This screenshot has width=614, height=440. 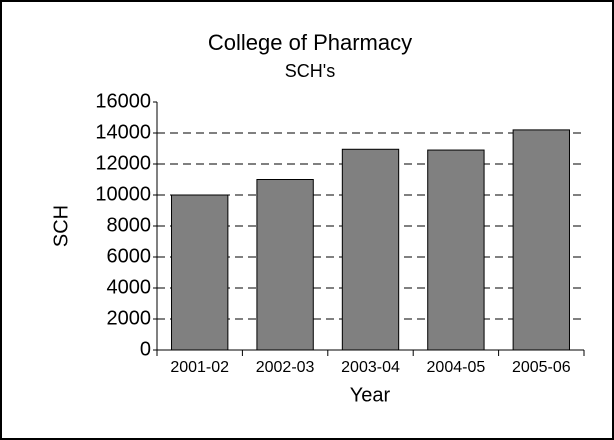 What do you see at coordinates (541, 367) in the screenshot?
I see `x-tick-label: 2005-06` at bounding box center [541, 367].